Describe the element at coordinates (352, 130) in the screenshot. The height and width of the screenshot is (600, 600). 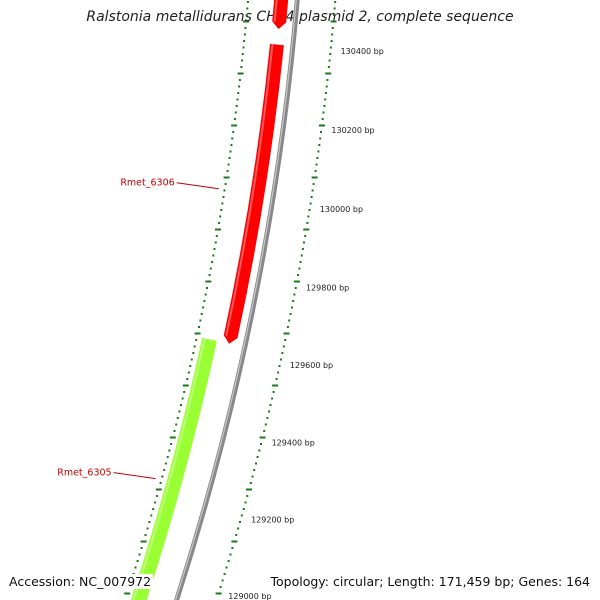
I see `tick-label: 130200 bp` at that location.